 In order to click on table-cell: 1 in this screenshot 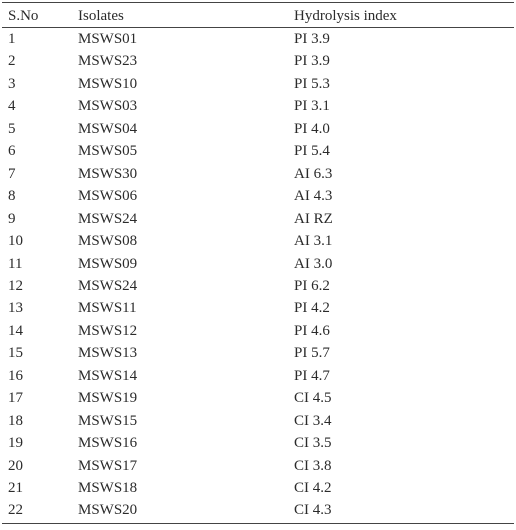, I will do `click(12, 39)`.